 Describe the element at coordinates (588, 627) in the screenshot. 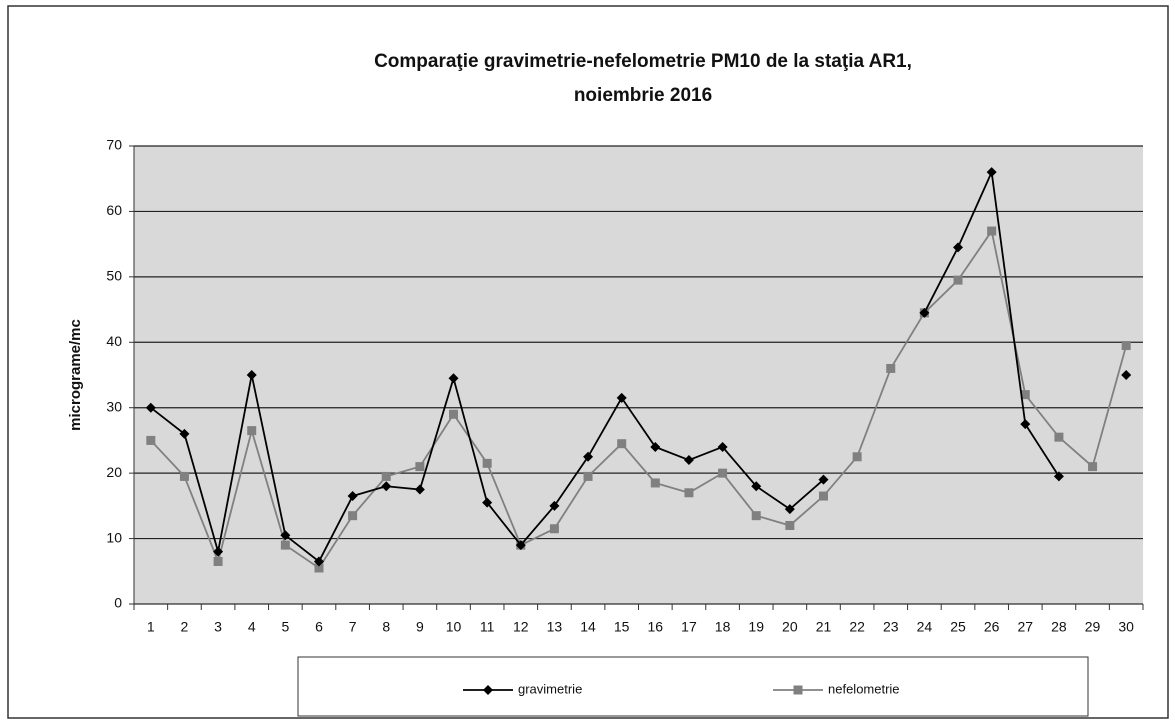

I see `x-tick-label: 14` at that location.